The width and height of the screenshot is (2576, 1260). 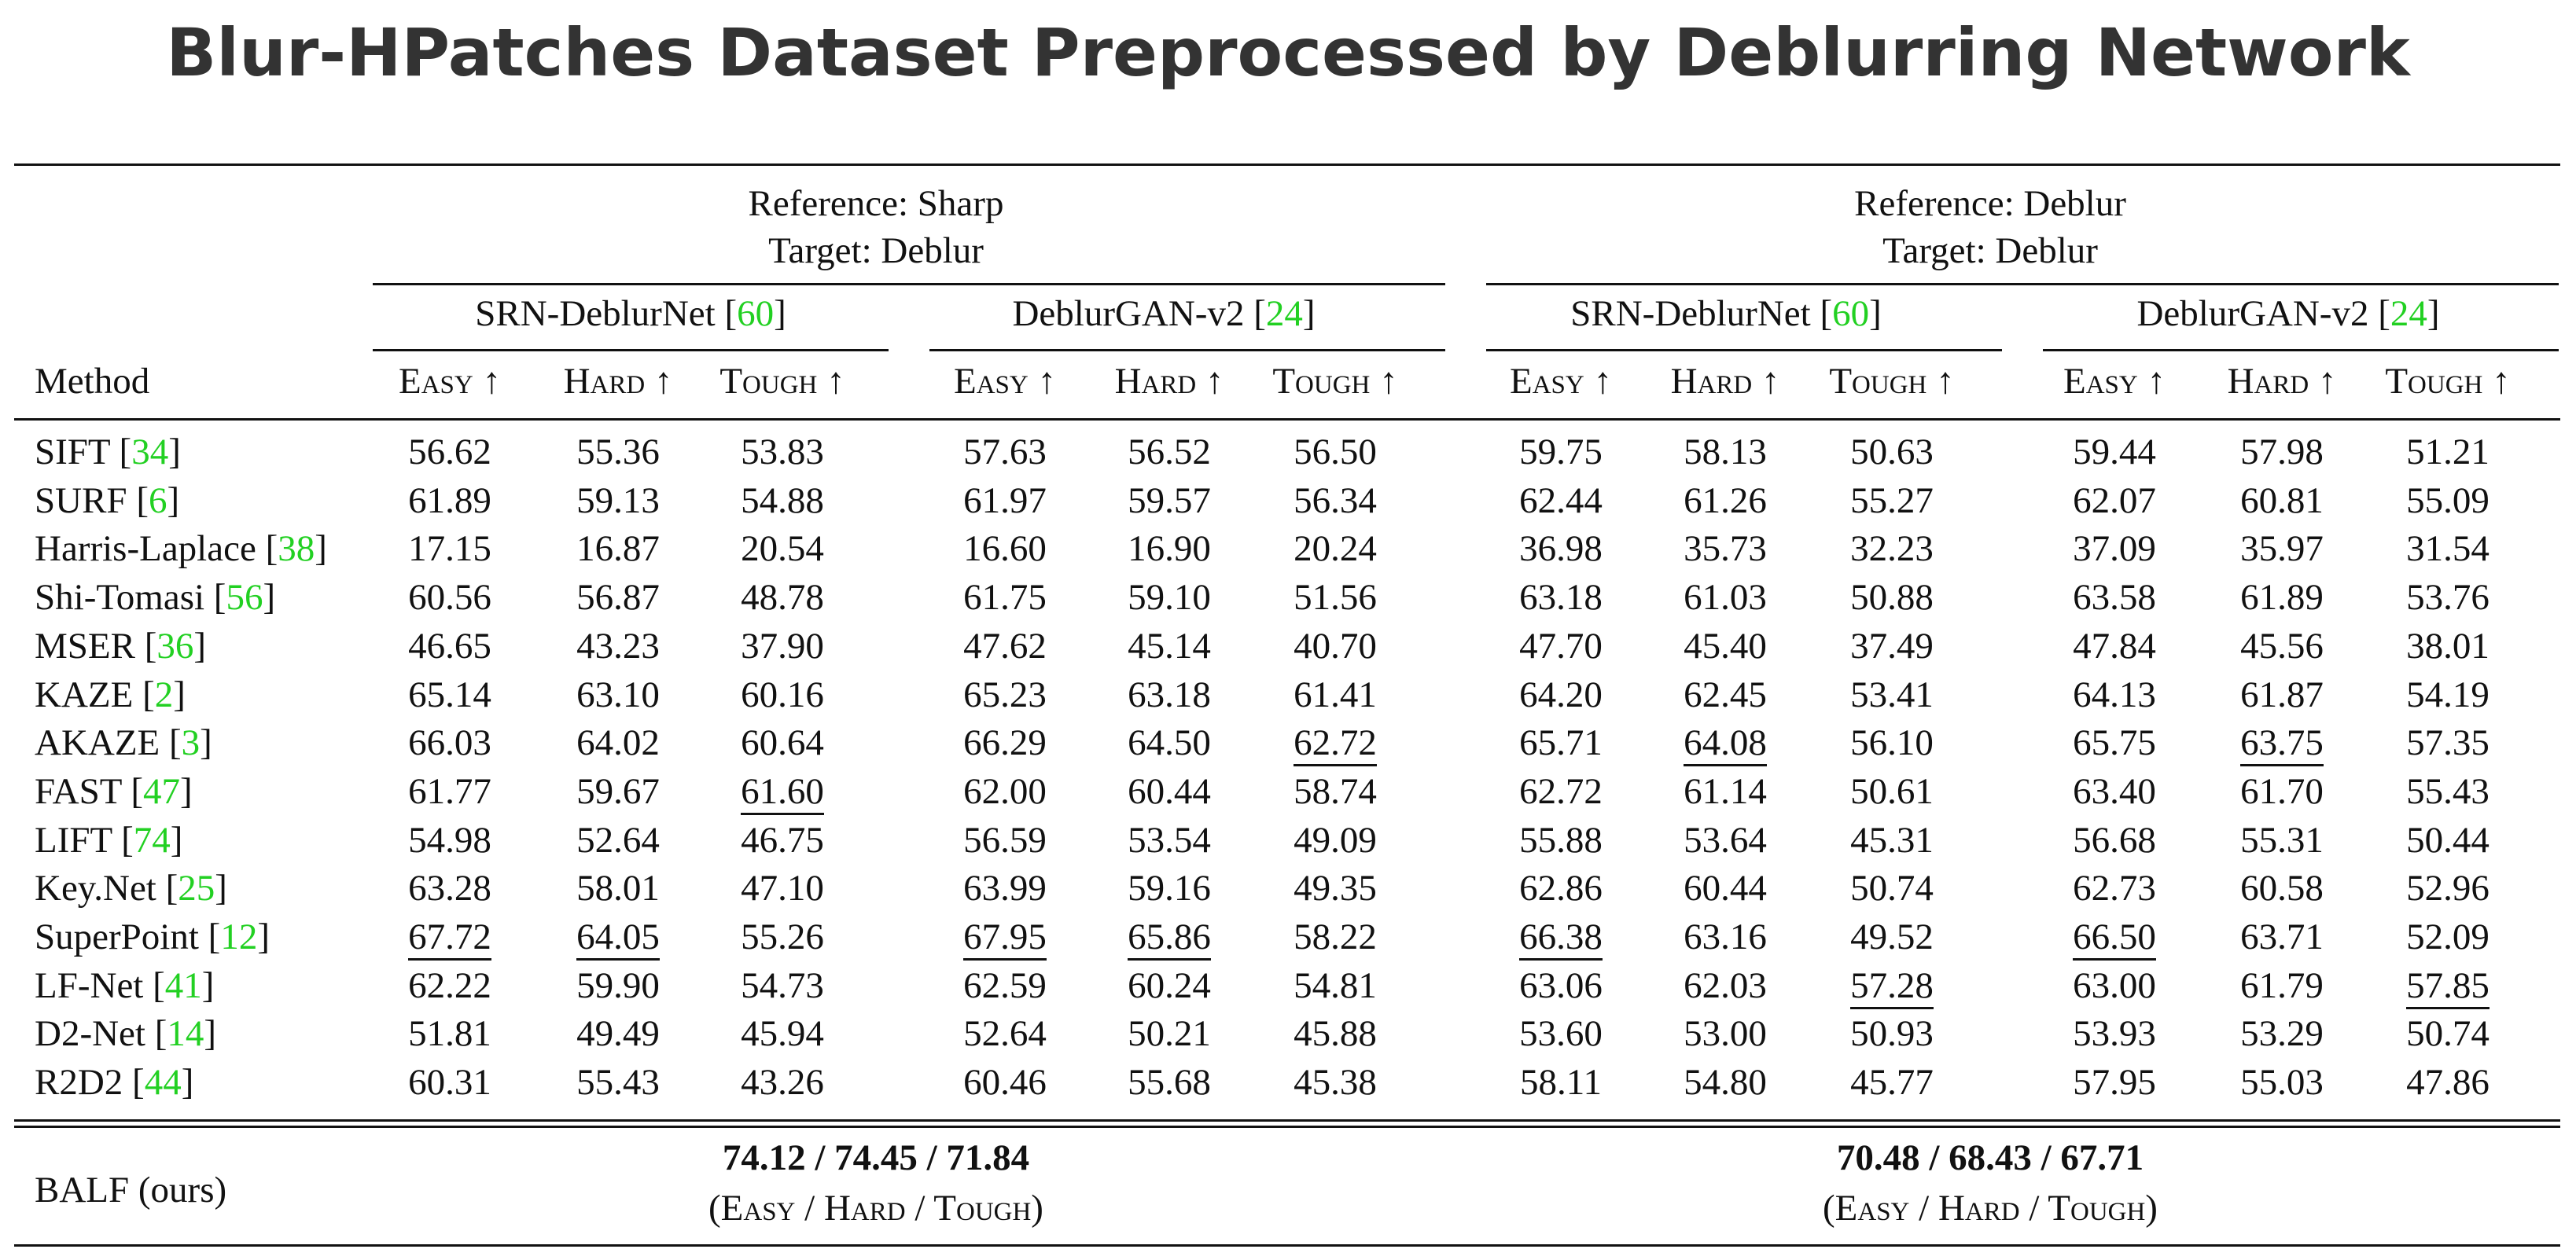 What do you see at coordinates (1335, 1082) in the screenshot?
I see `score-value: 45.38` at bounding box center [1335, 1082].